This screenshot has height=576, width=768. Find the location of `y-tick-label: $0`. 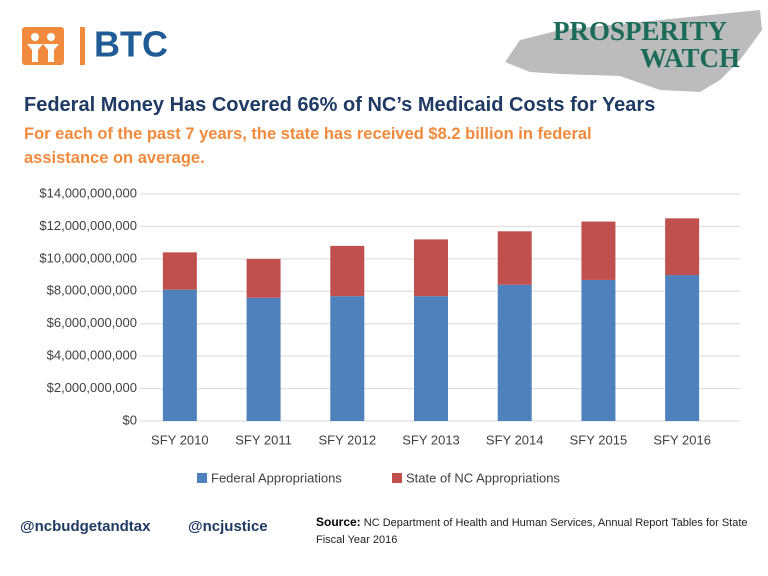

y-tick-label: $0 is located at coordinates (130, 419).